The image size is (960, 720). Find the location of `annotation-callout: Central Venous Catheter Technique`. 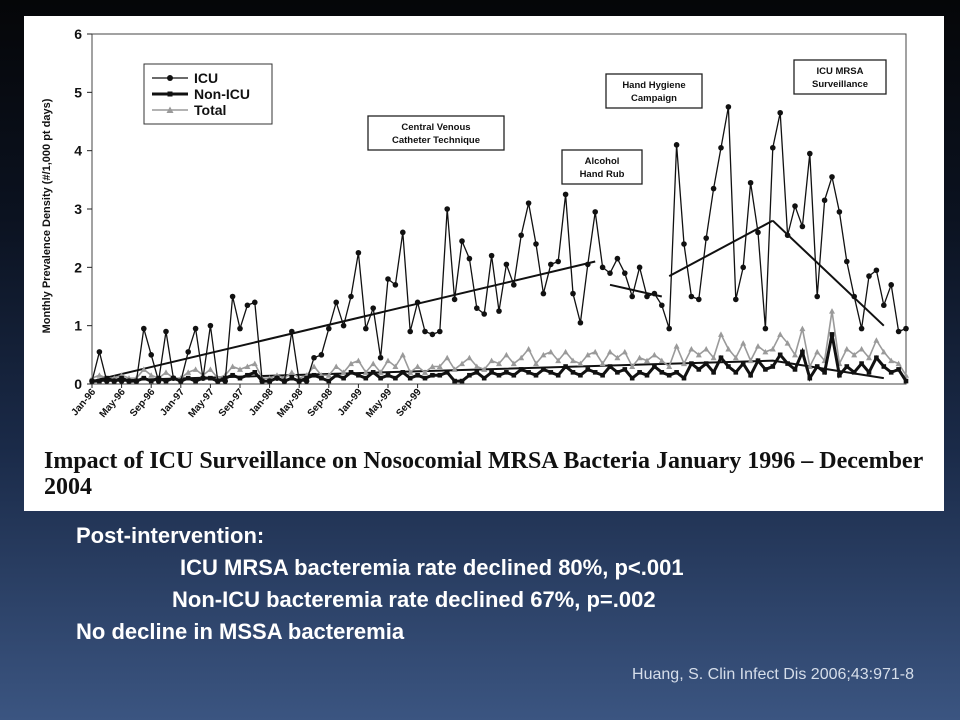

annotation-callout: Central Venous Catheter Technique is located at coordinates (436, 133).